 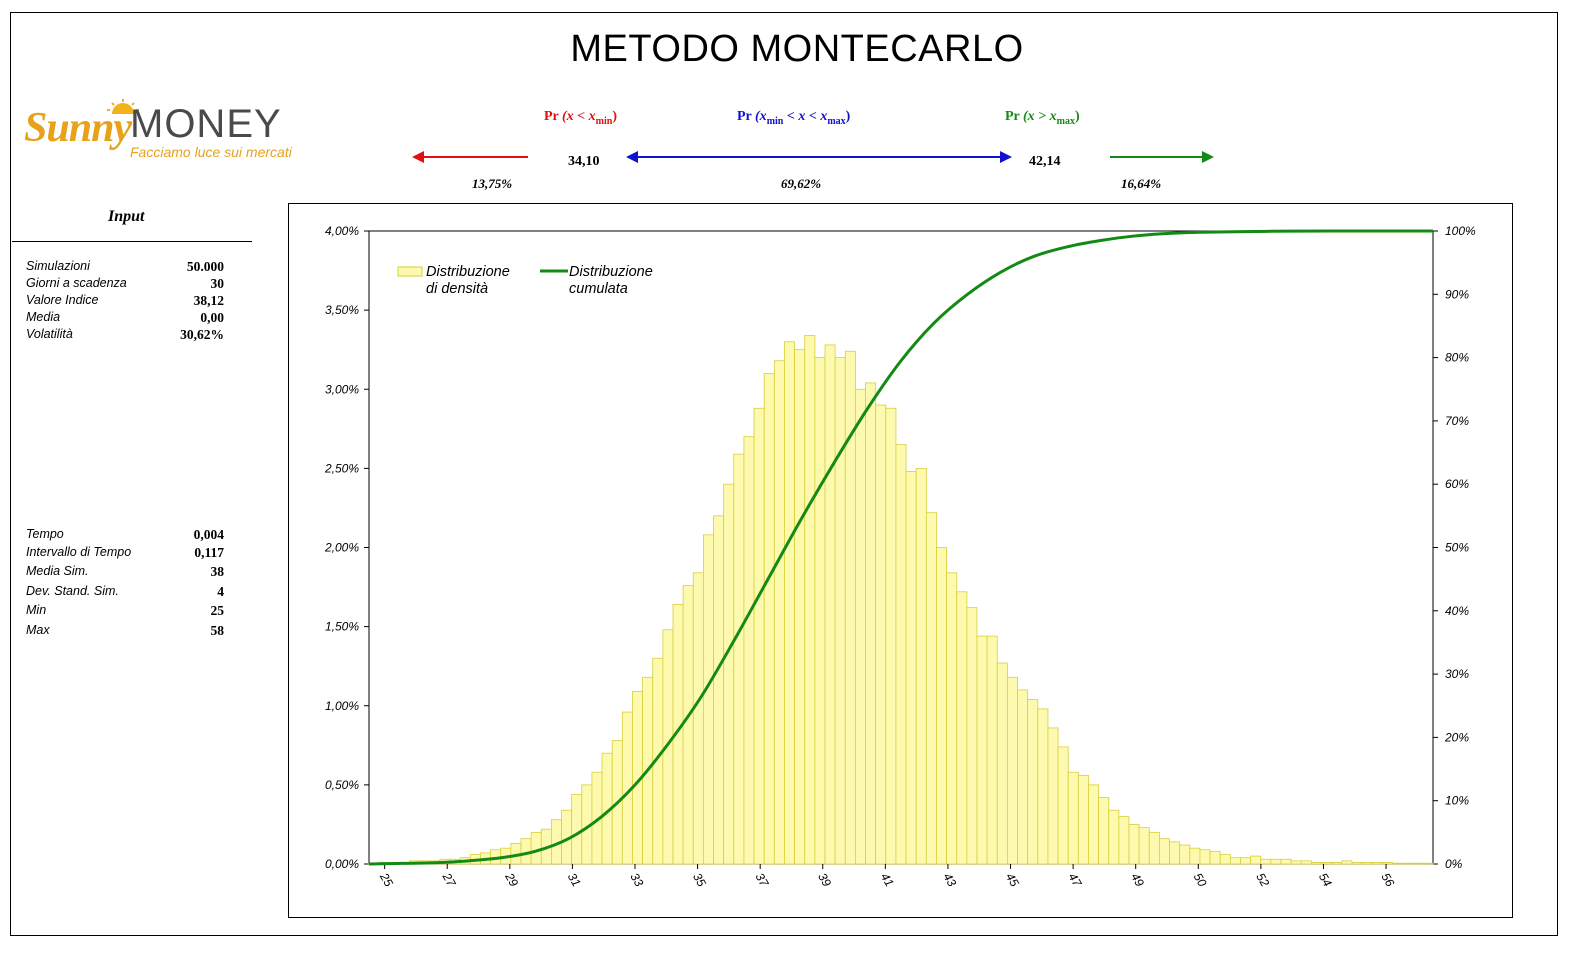 I want to click on y2-tick-label: 60%, so click(x=1457, y=484).